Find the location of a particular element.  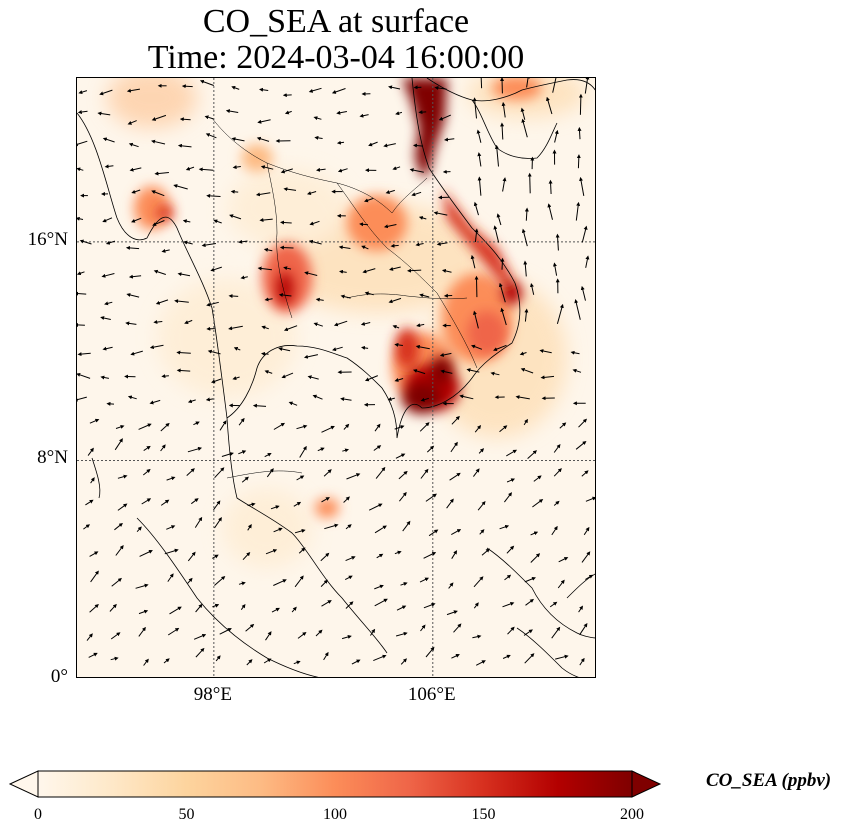

colorbar-tick-label: 0 is located at coordinates (38, 814).